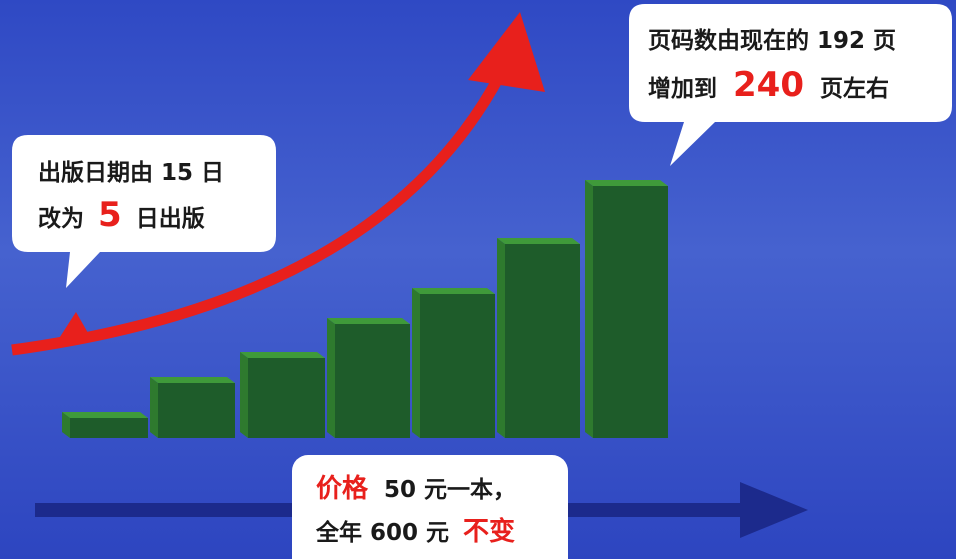 The width and height of the screenshot is (956, 559). Describe the element at coordinates (854, 88) in the screenshot. I see `text-part: 页左右` at that location.